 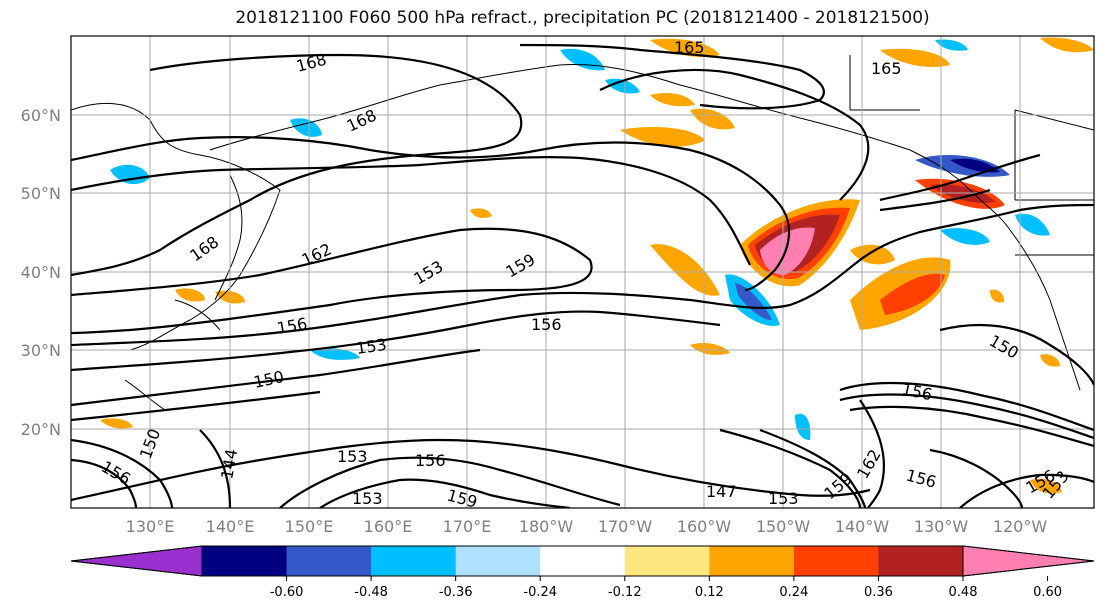 What do you see at coordinates (704, 526) in the screenshot?
I see `lon-label: 160°W` at bounding box center [704, 526].